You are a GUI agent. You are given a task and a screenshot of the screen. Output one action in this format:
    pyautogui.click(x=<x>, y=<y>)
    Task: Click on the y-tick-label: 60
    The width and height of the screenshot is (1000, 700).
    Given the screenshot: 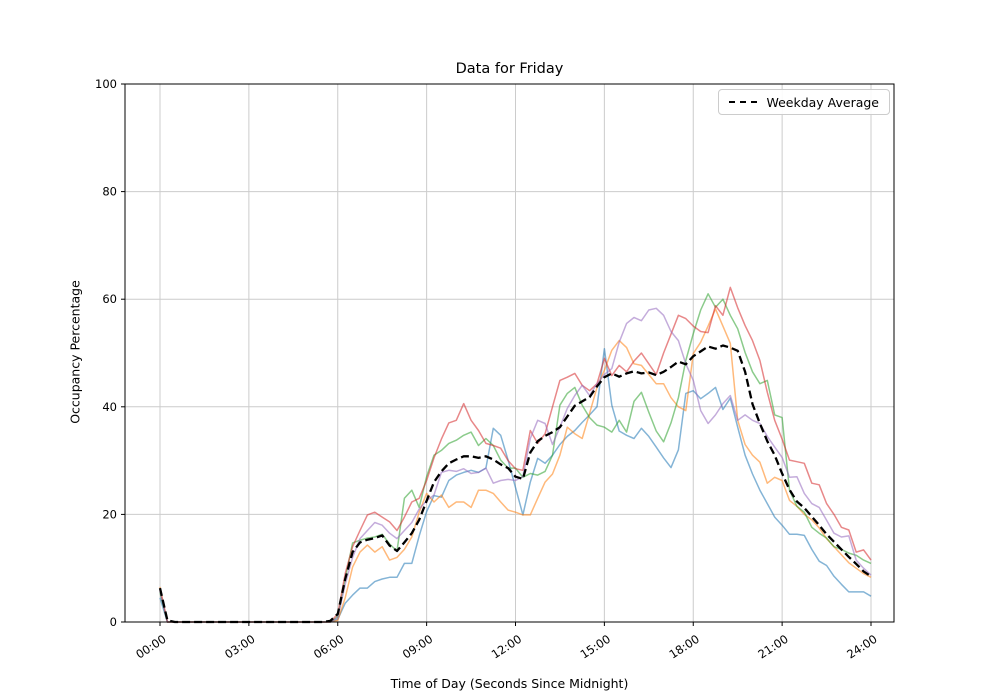 What is the action you would take?
    pyautogui.click(x=109, y=299)
    